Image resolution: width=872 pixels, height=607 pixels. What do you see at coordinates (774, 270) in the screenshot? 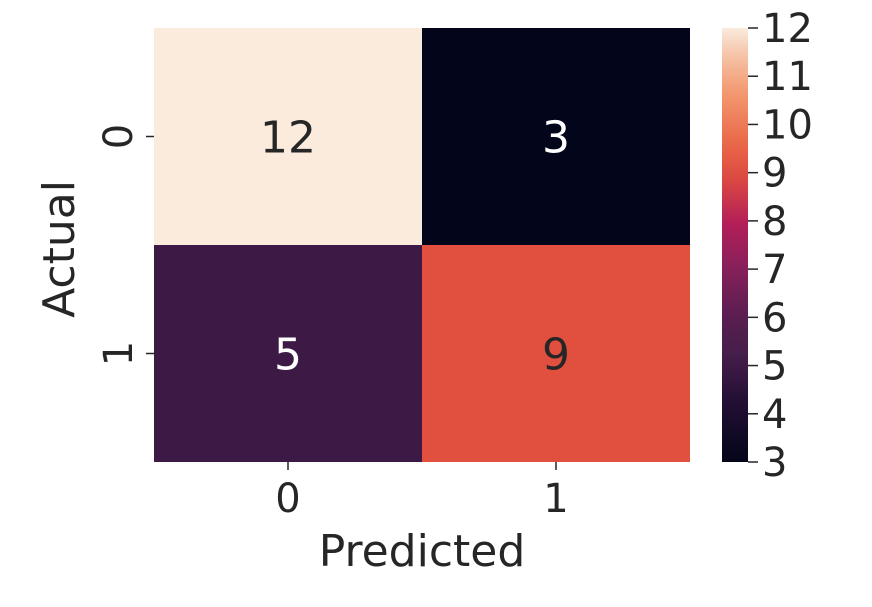
I see `colorbar-tick-label: 7` at bounding box center [774, 270].